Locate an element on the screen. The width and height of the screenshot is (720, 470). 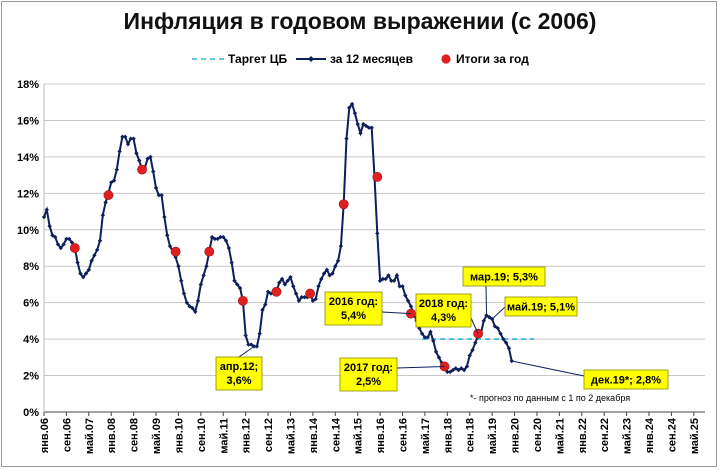
y-tick-label: 16% is located at coordinates (28, 121).